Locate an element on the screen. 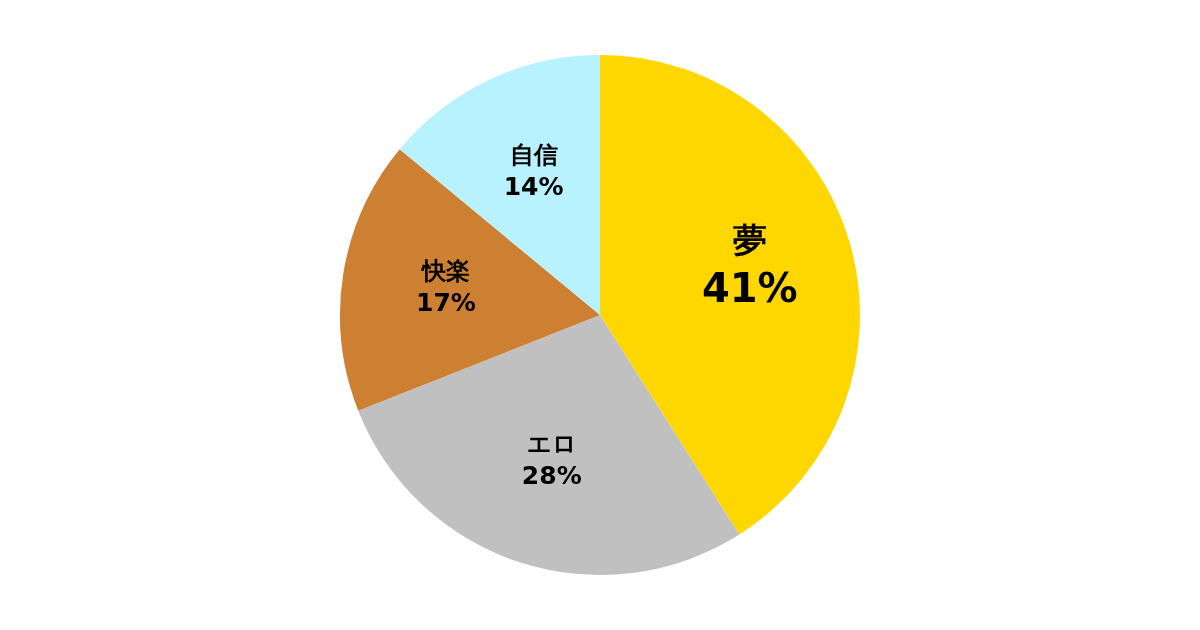 Image resolution: width=1200 pixels, height=630 pixels. slice-label: エロ is located at coordinates (551, 444).